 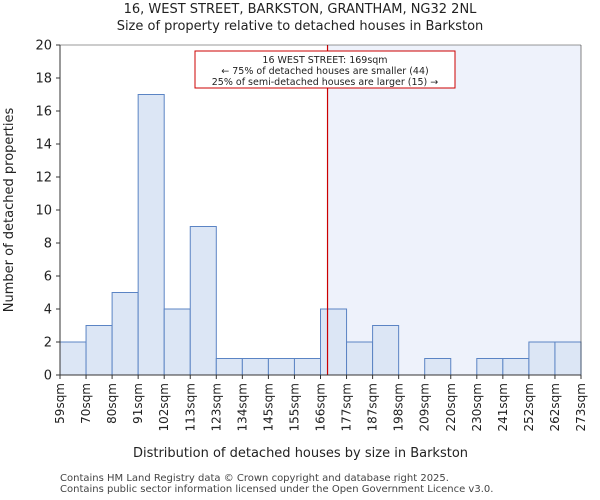 I want to click on x-tick-label-241sqm: 241sqm, so click(x=503, y=407).